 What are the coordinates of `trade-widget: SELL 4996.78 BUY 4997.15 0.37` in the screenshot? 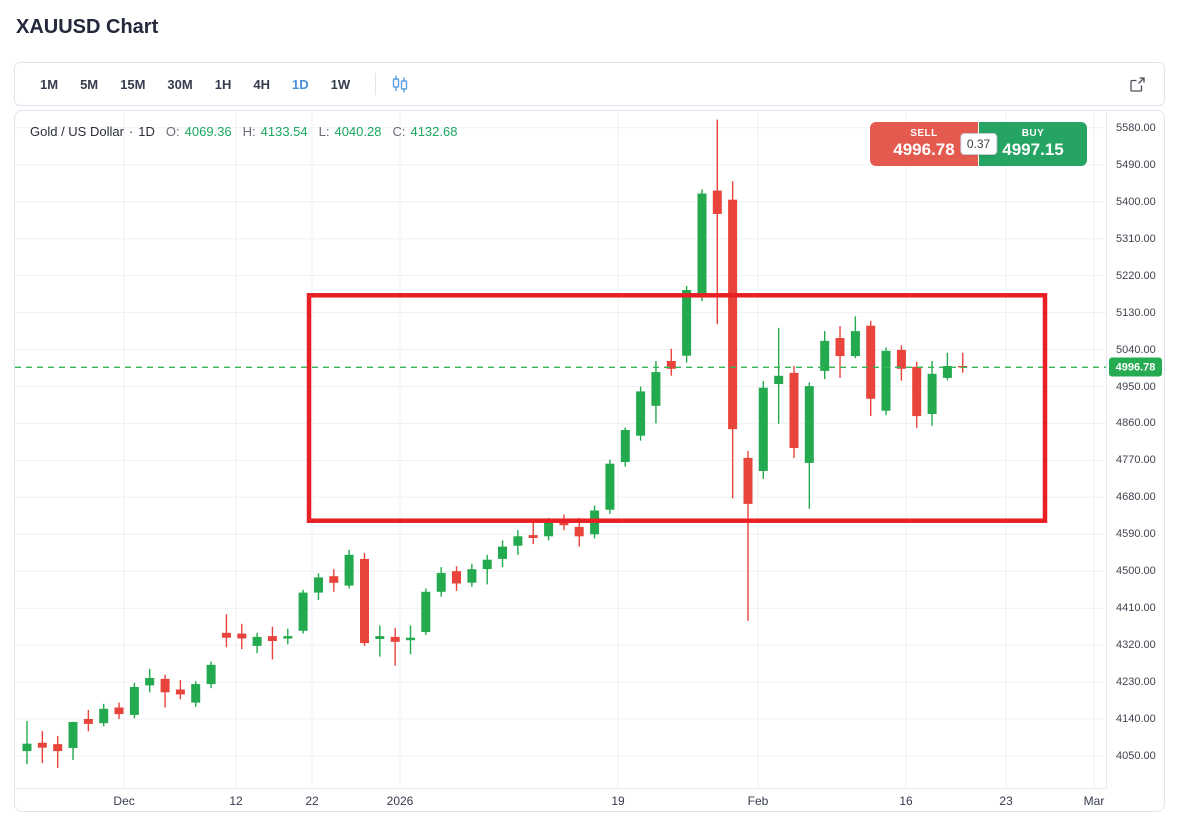 It's located at (978, 144).